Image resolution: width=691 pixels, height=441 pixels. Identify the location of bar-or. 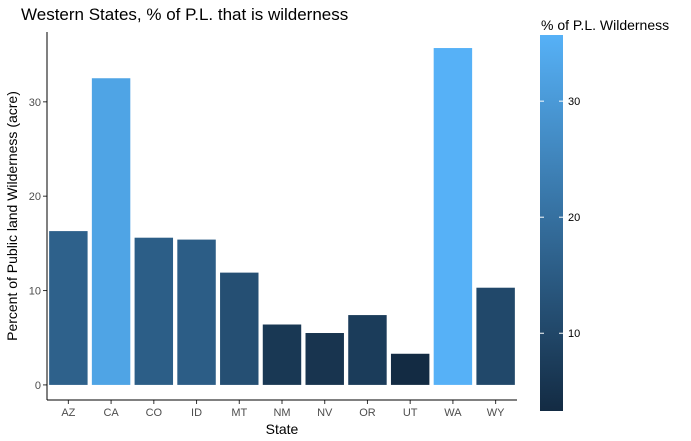
(367, 350).